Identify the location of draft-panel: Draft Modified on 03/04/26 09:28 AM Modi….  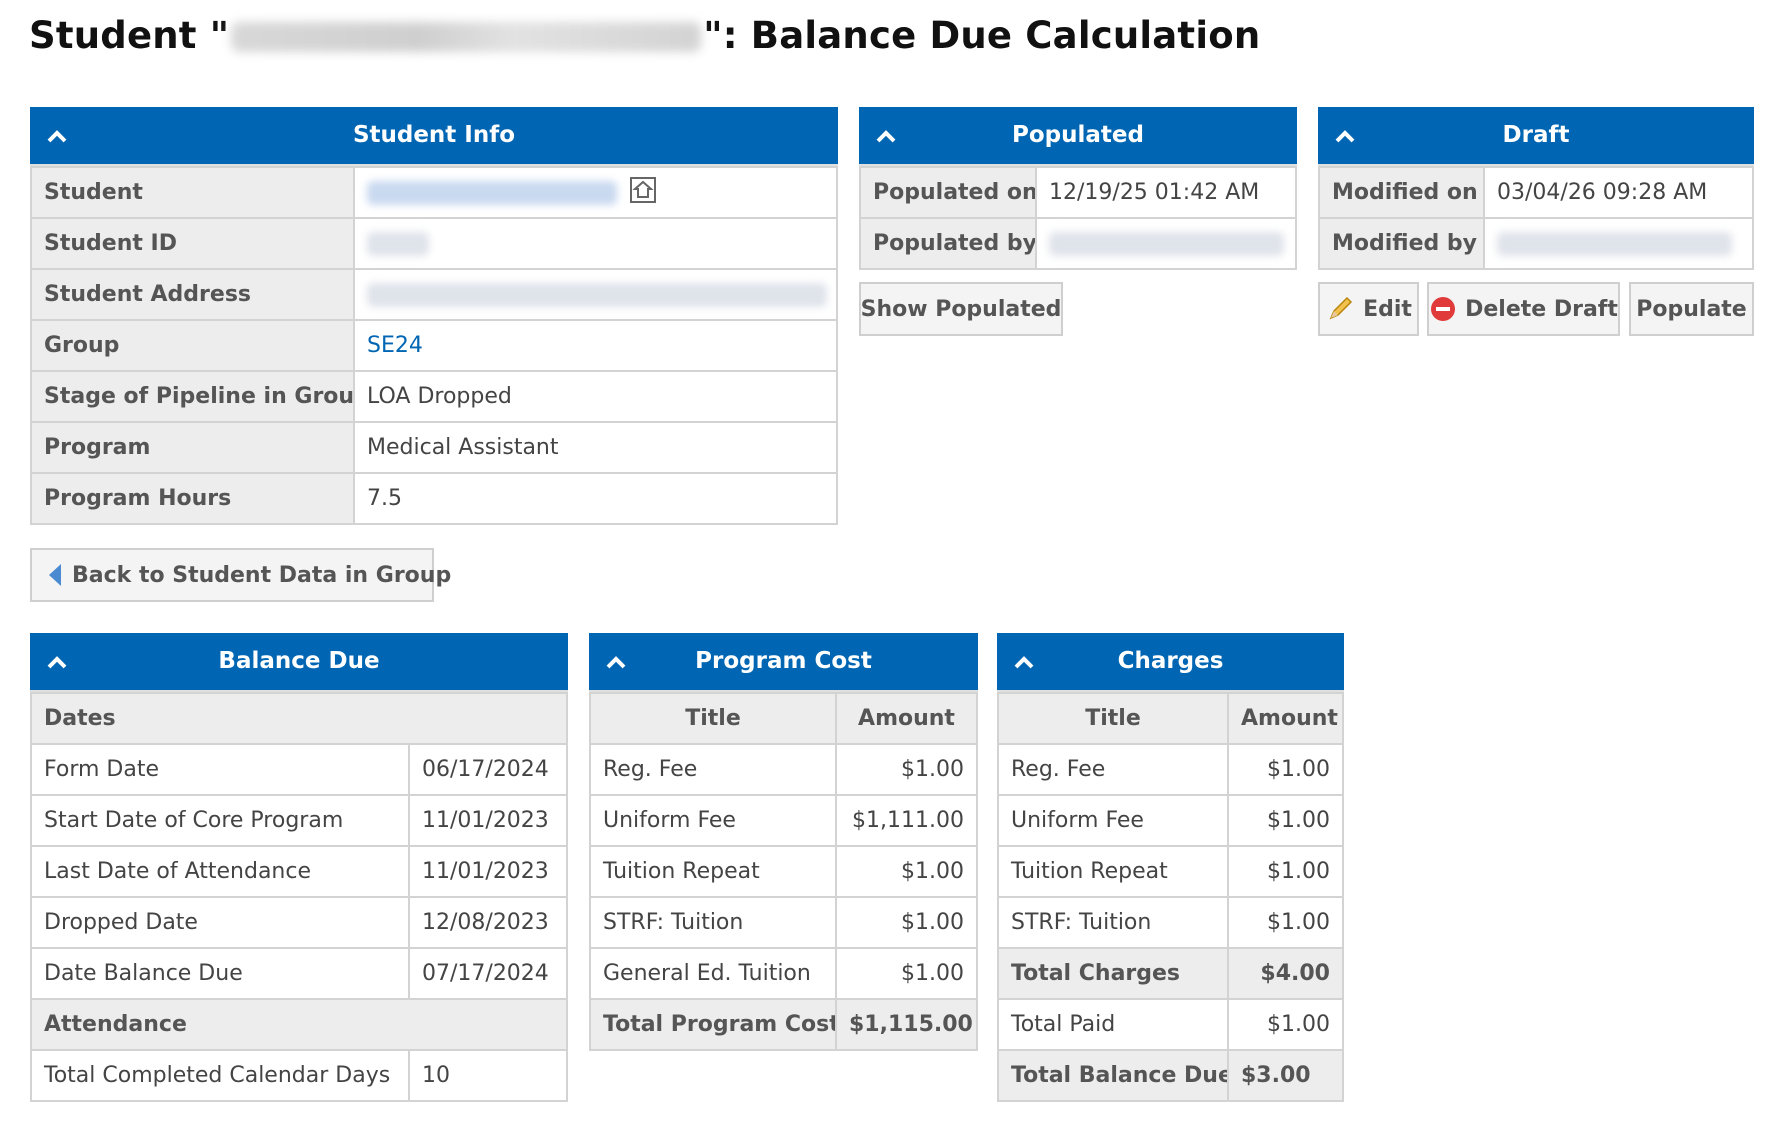
(1536, 188).